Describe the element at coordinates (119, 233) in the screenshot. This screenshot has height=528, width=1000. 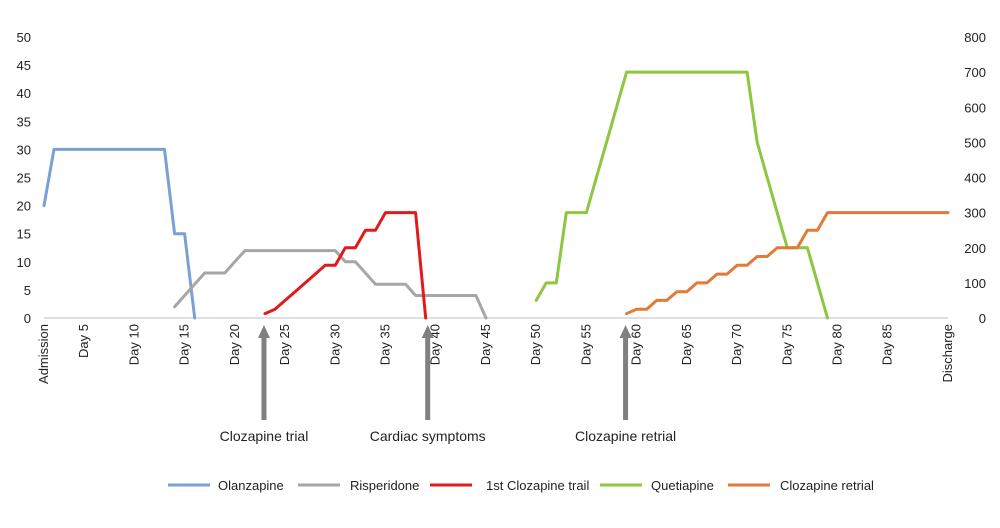
I see `series-line-olanzapine` at that location.